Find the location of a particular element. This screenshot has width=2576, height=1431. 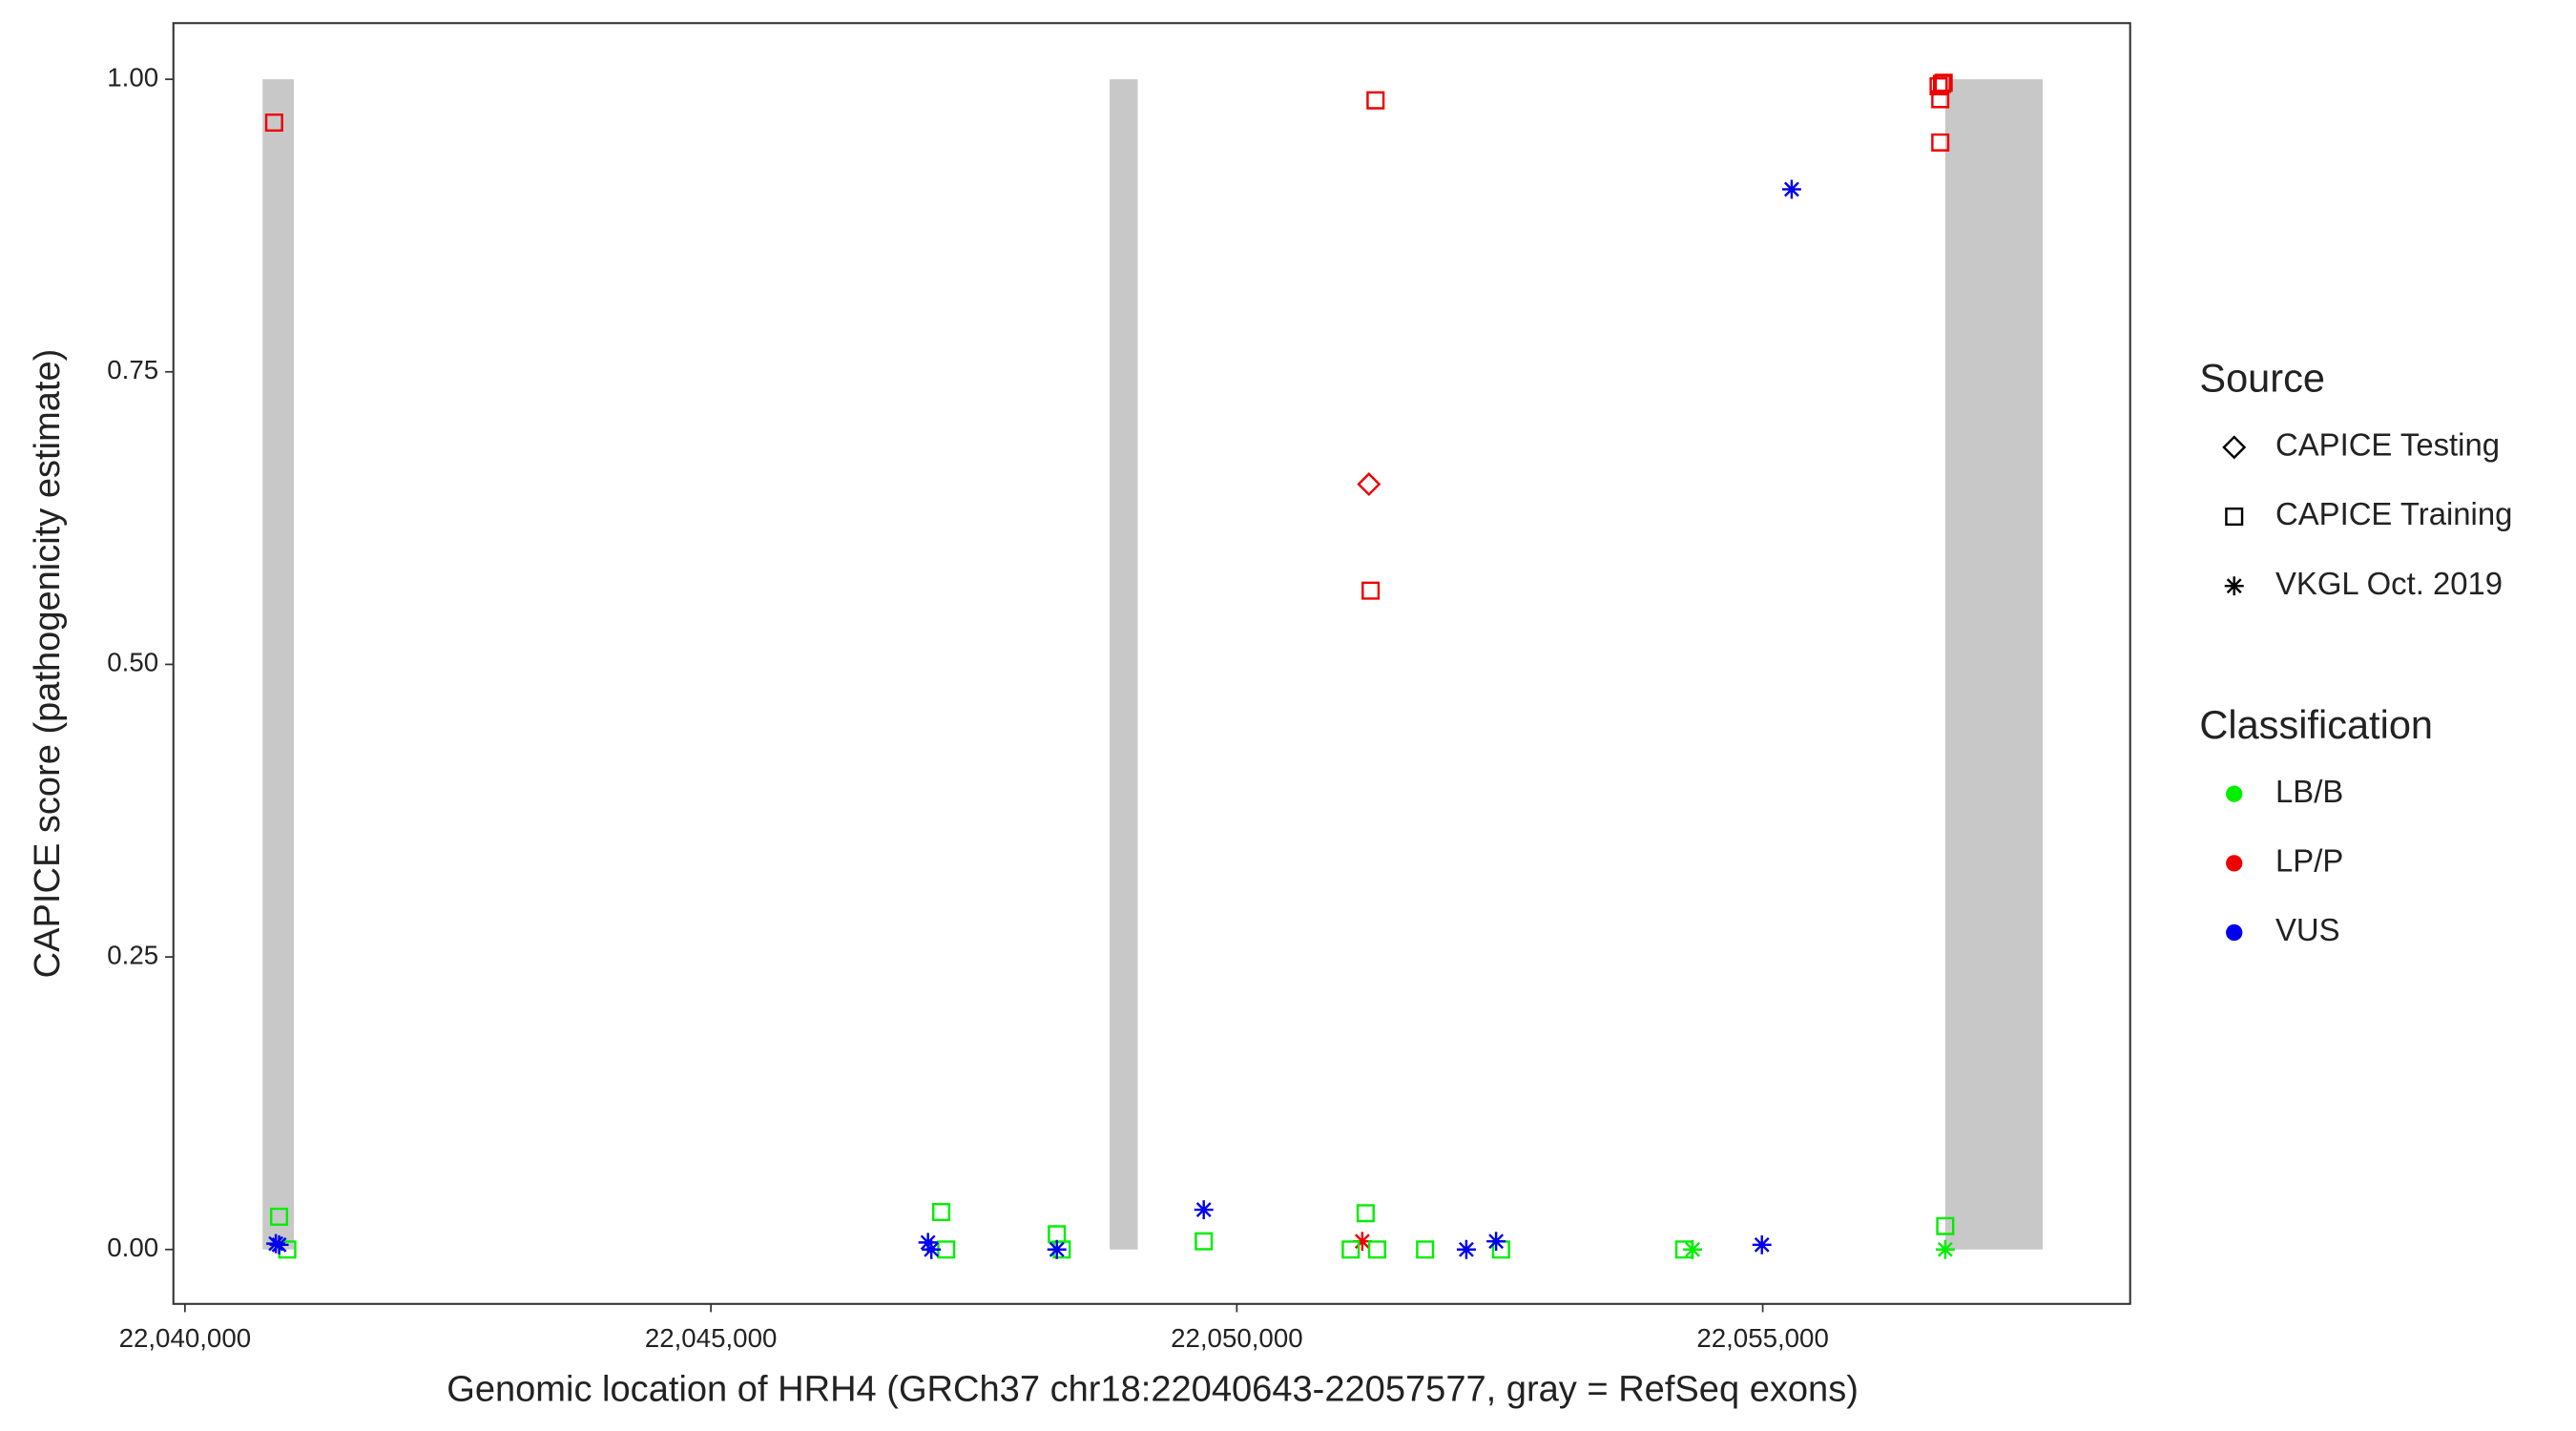

legend-label: CAPICE Testing is located at coordinates (2387, 445).